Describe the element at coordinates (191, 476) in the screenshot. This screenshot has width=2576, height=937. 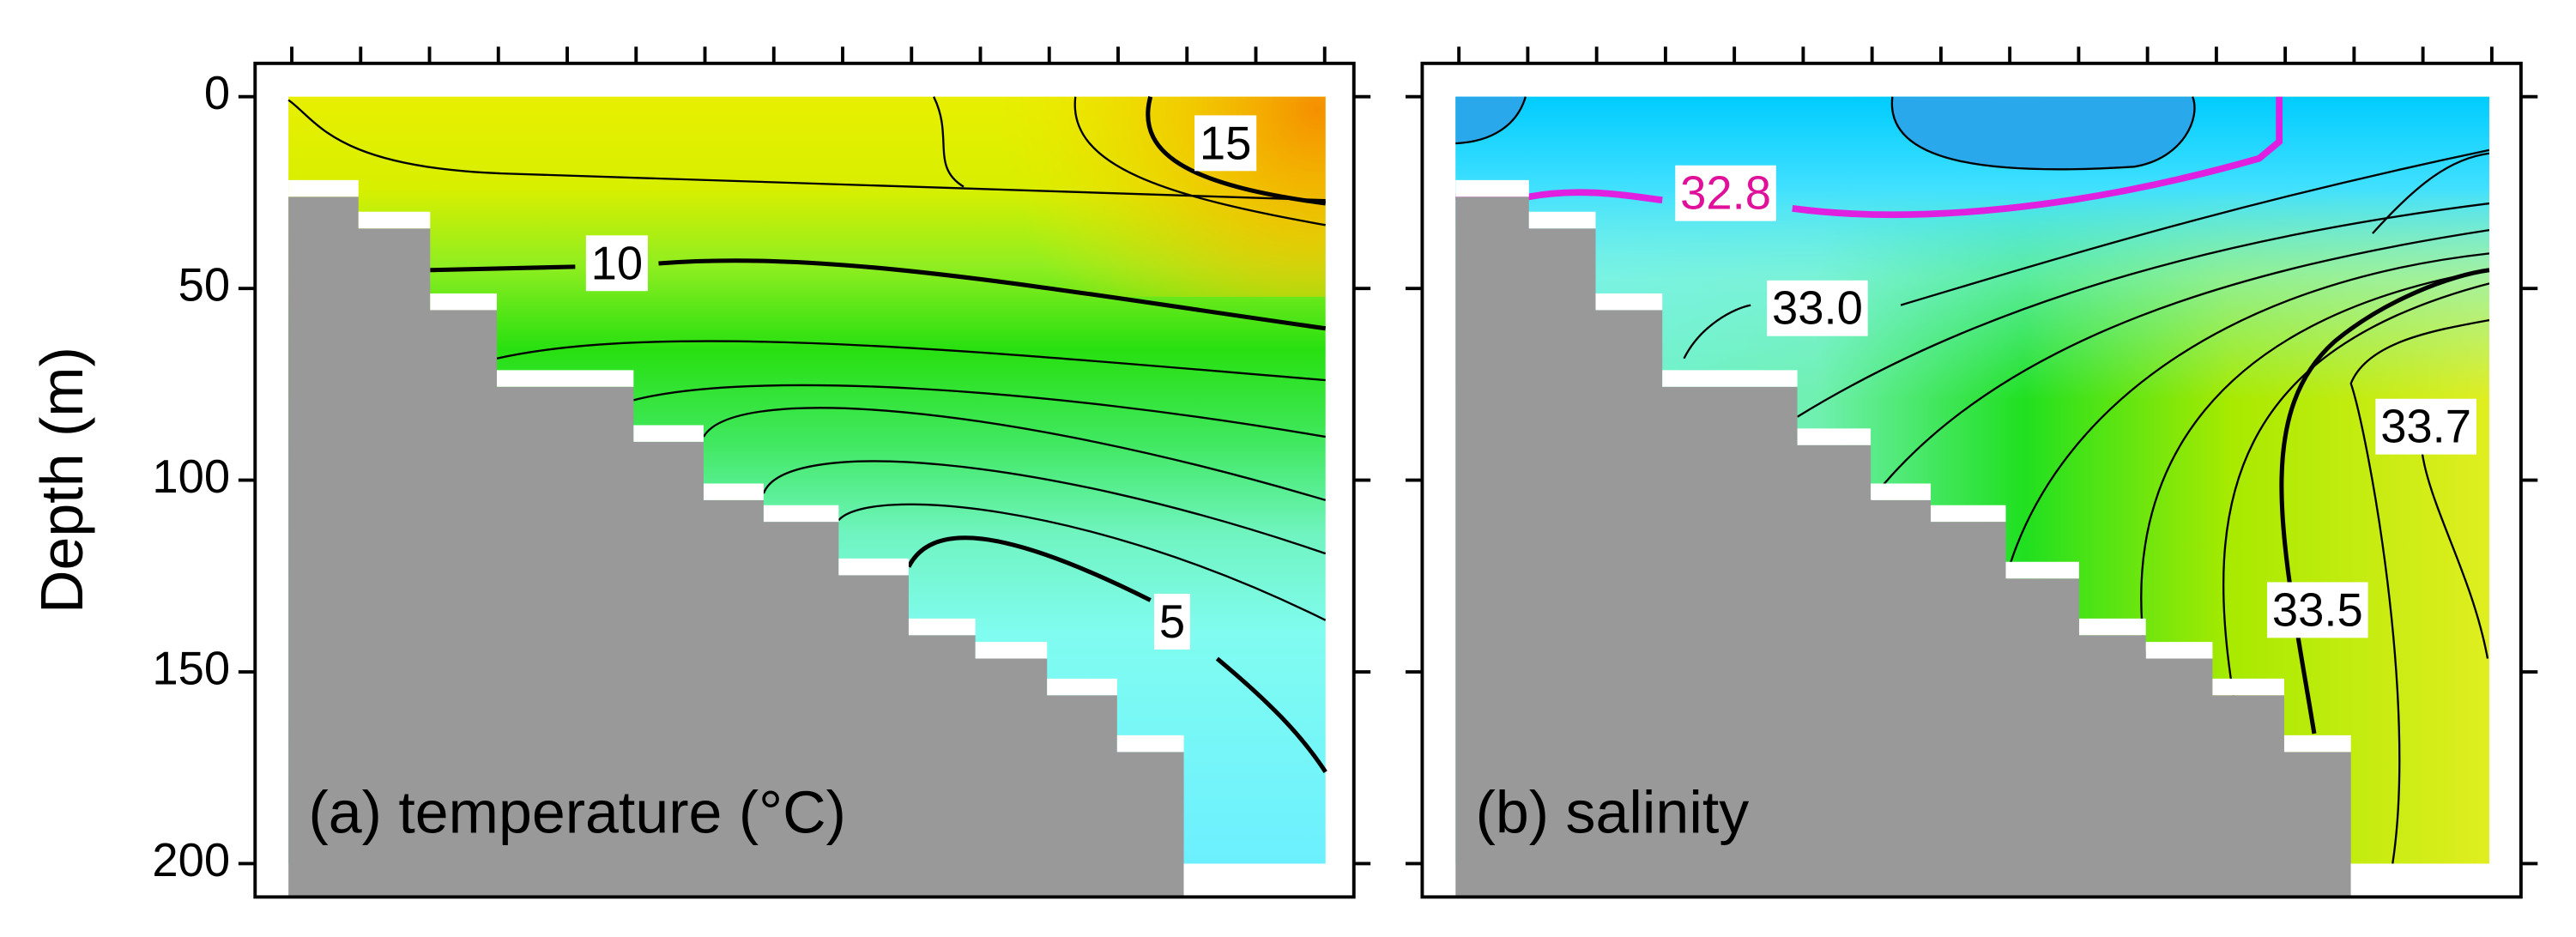
I see `y-tick-label: 100` at that location.